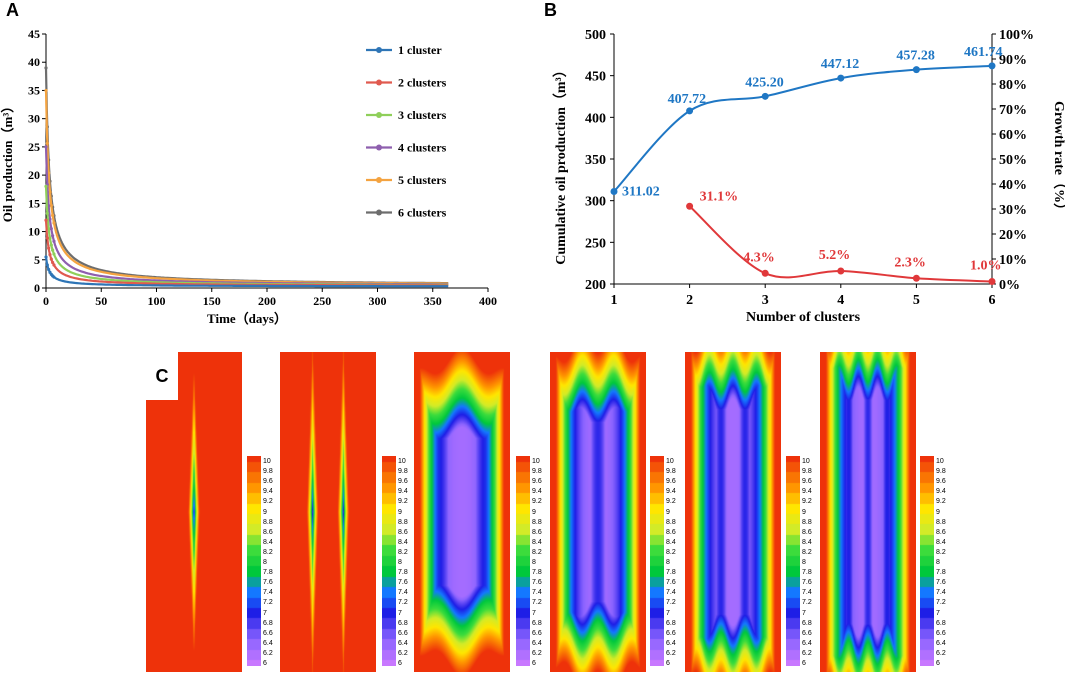  Describe the element at coordinates (719, 196) in the screenshot. I see `growth-rate-label: 31.1%` at that location.